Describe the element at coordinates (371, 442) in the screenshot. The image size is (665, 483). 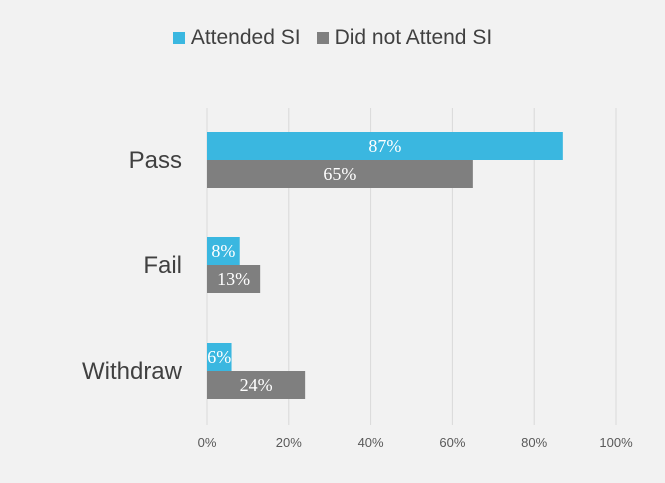
I see `x-tick-label: 40%` at that location.